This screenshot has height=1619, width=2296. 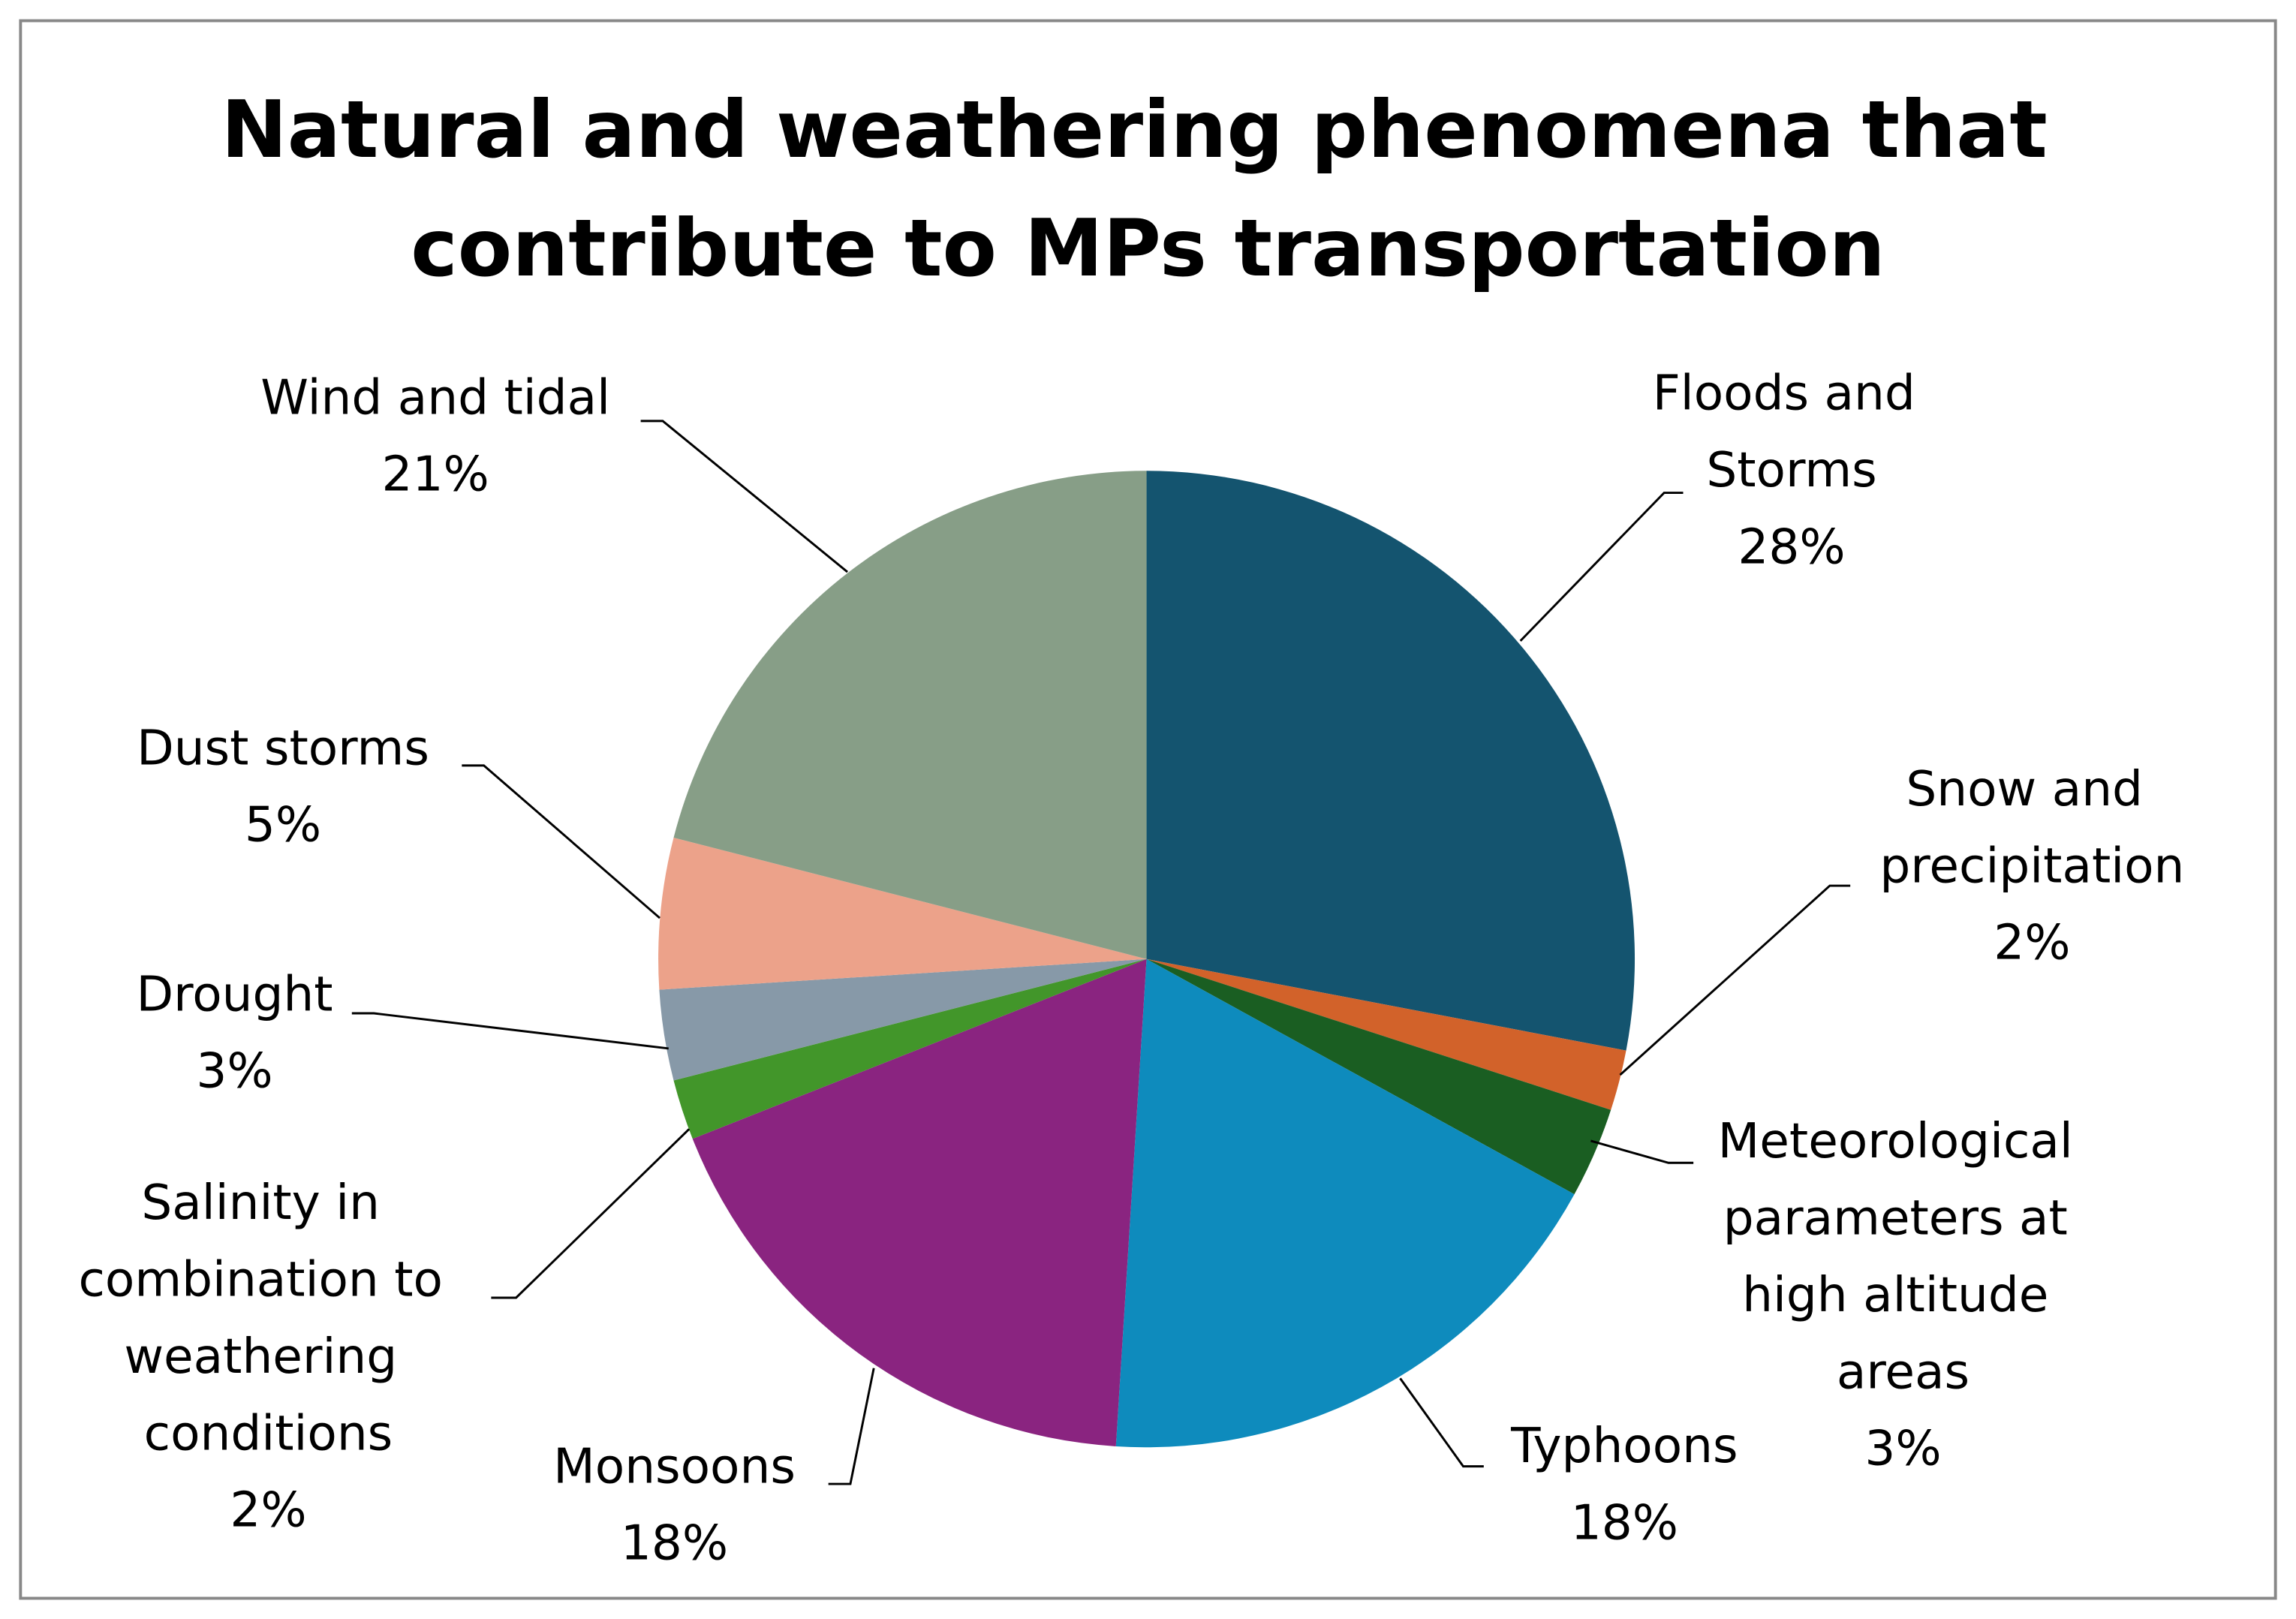 What do you see at coordinates (2032, 828) in the screenshot?
I see `slice-label: Snow and precipitation` at bounding box center [2032, 828].